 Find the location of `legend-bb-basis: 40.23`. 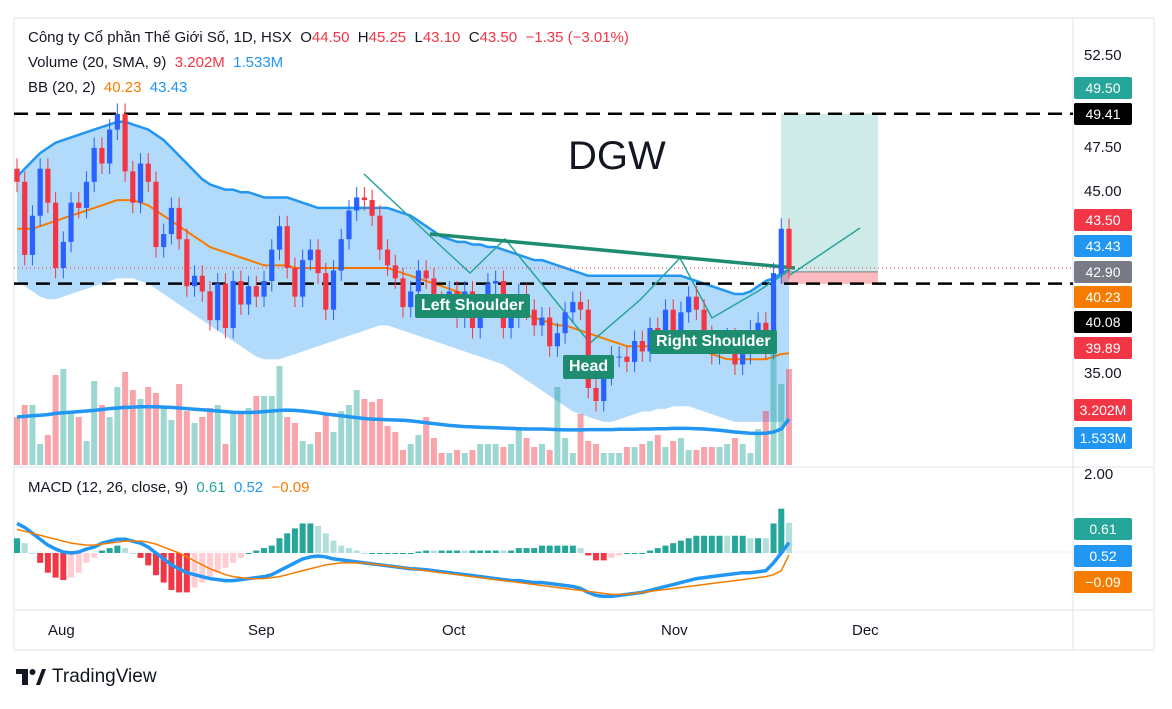

legend-bb-basis: 40.23 is located at coordinates (122, 87).